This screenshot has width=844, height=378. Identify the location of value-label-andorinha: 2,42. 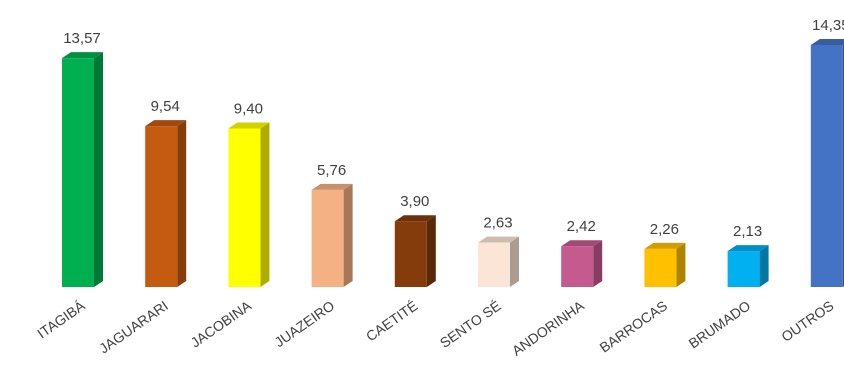
(581, 226).